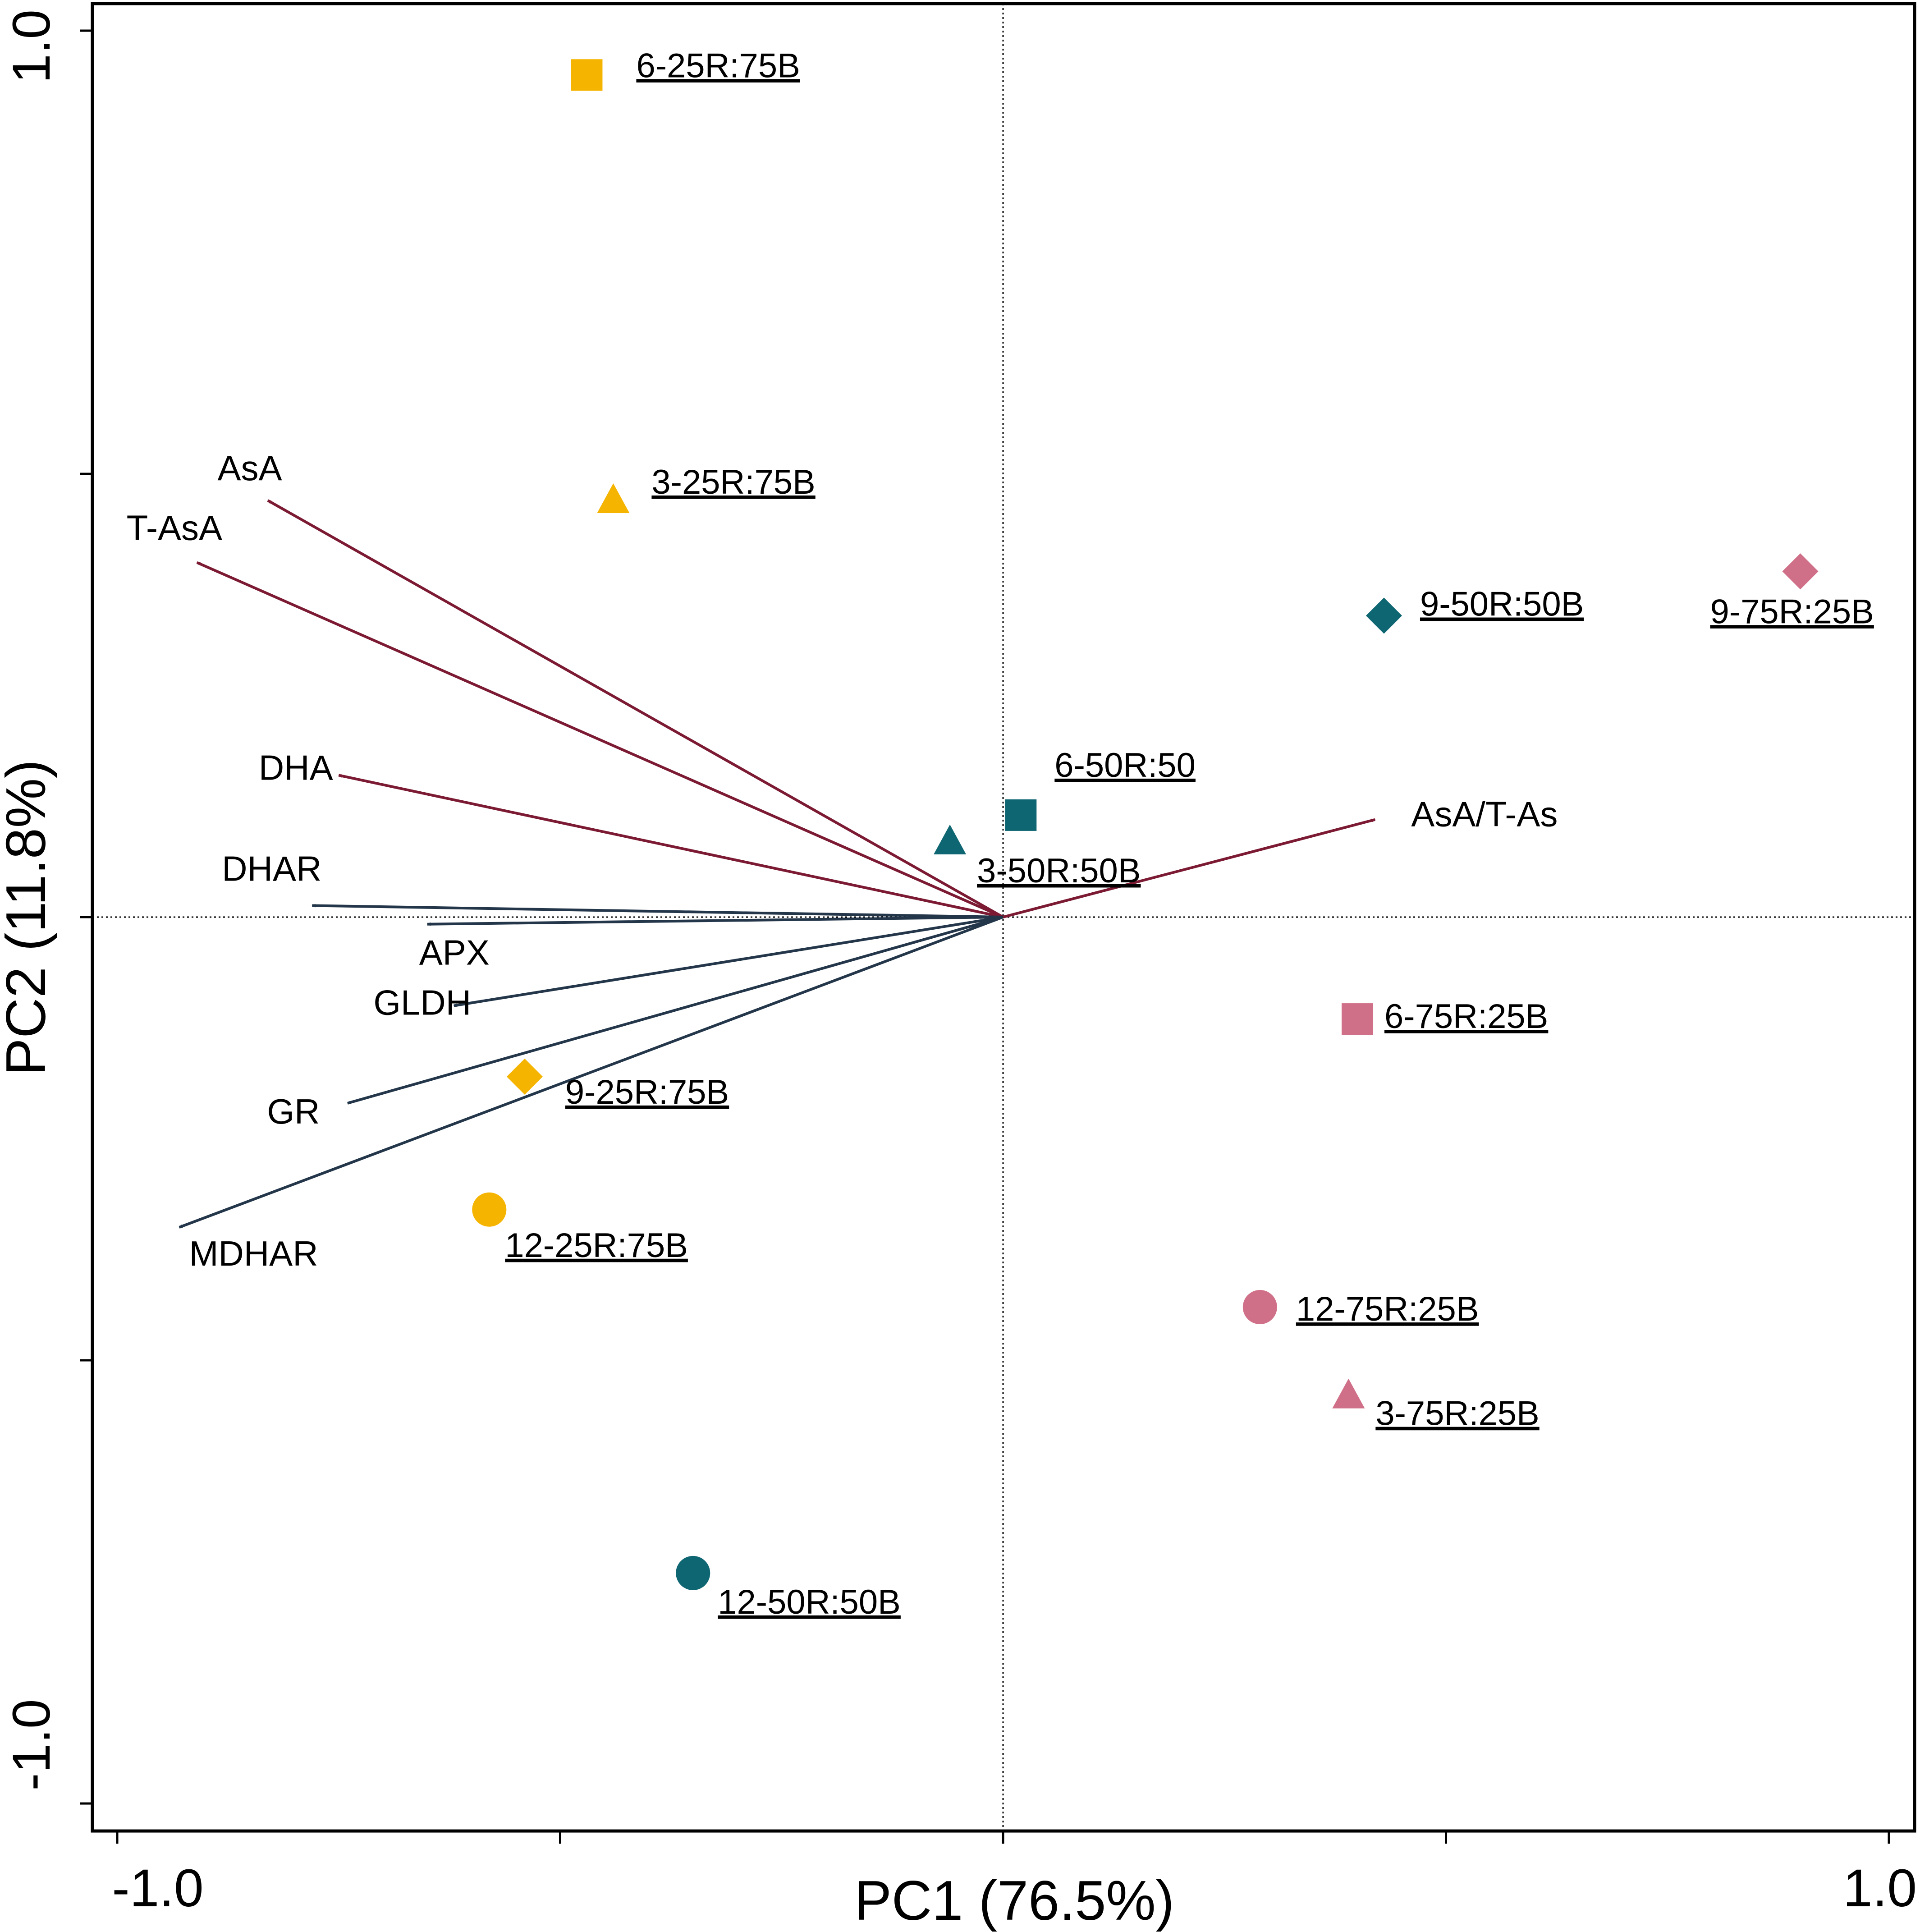  What do you see at coordinates (271, 868) in the screenshot?
I see `vector-label-dhar: DHAR` at bounding box center [271, 868].